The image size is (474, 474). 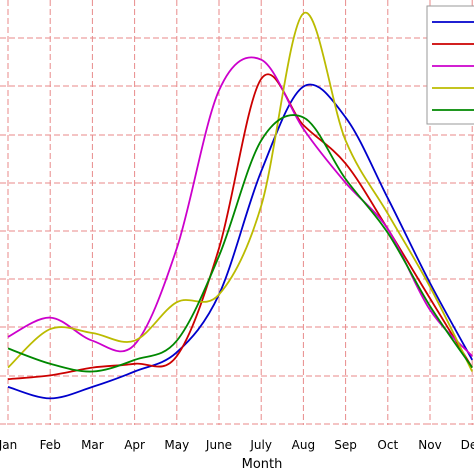 I want to click on x-tick-label: Sep, so click(x=345, y=445).